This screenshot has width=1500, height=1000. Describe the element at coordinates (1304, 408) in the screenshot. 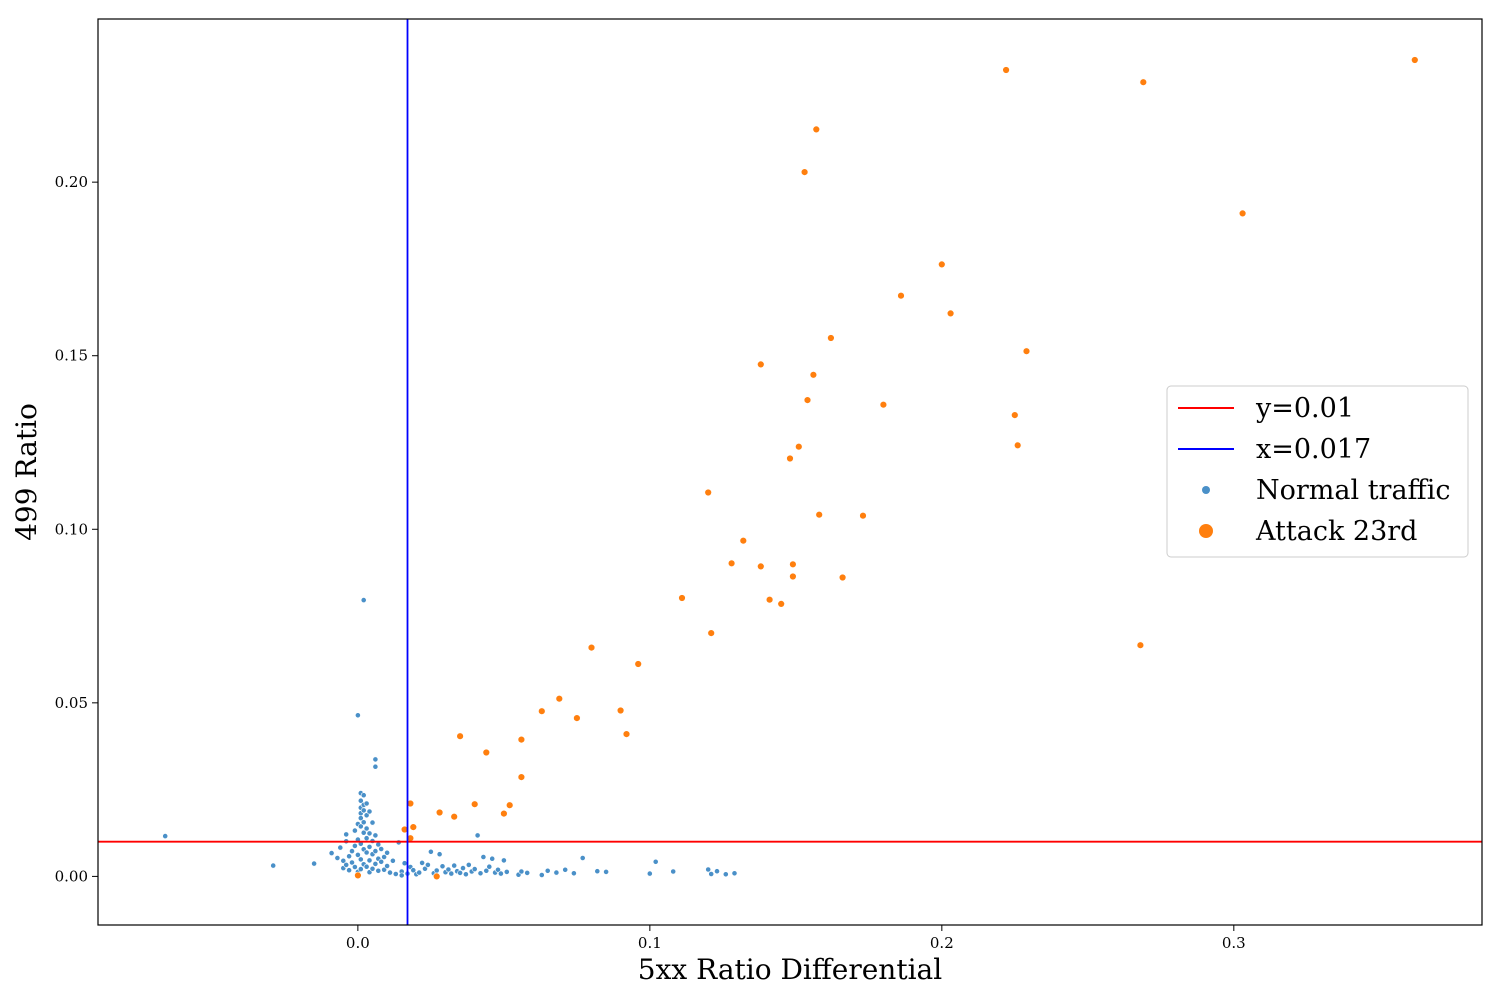

I see `legend-label-y-line: y=0.01` at that location.